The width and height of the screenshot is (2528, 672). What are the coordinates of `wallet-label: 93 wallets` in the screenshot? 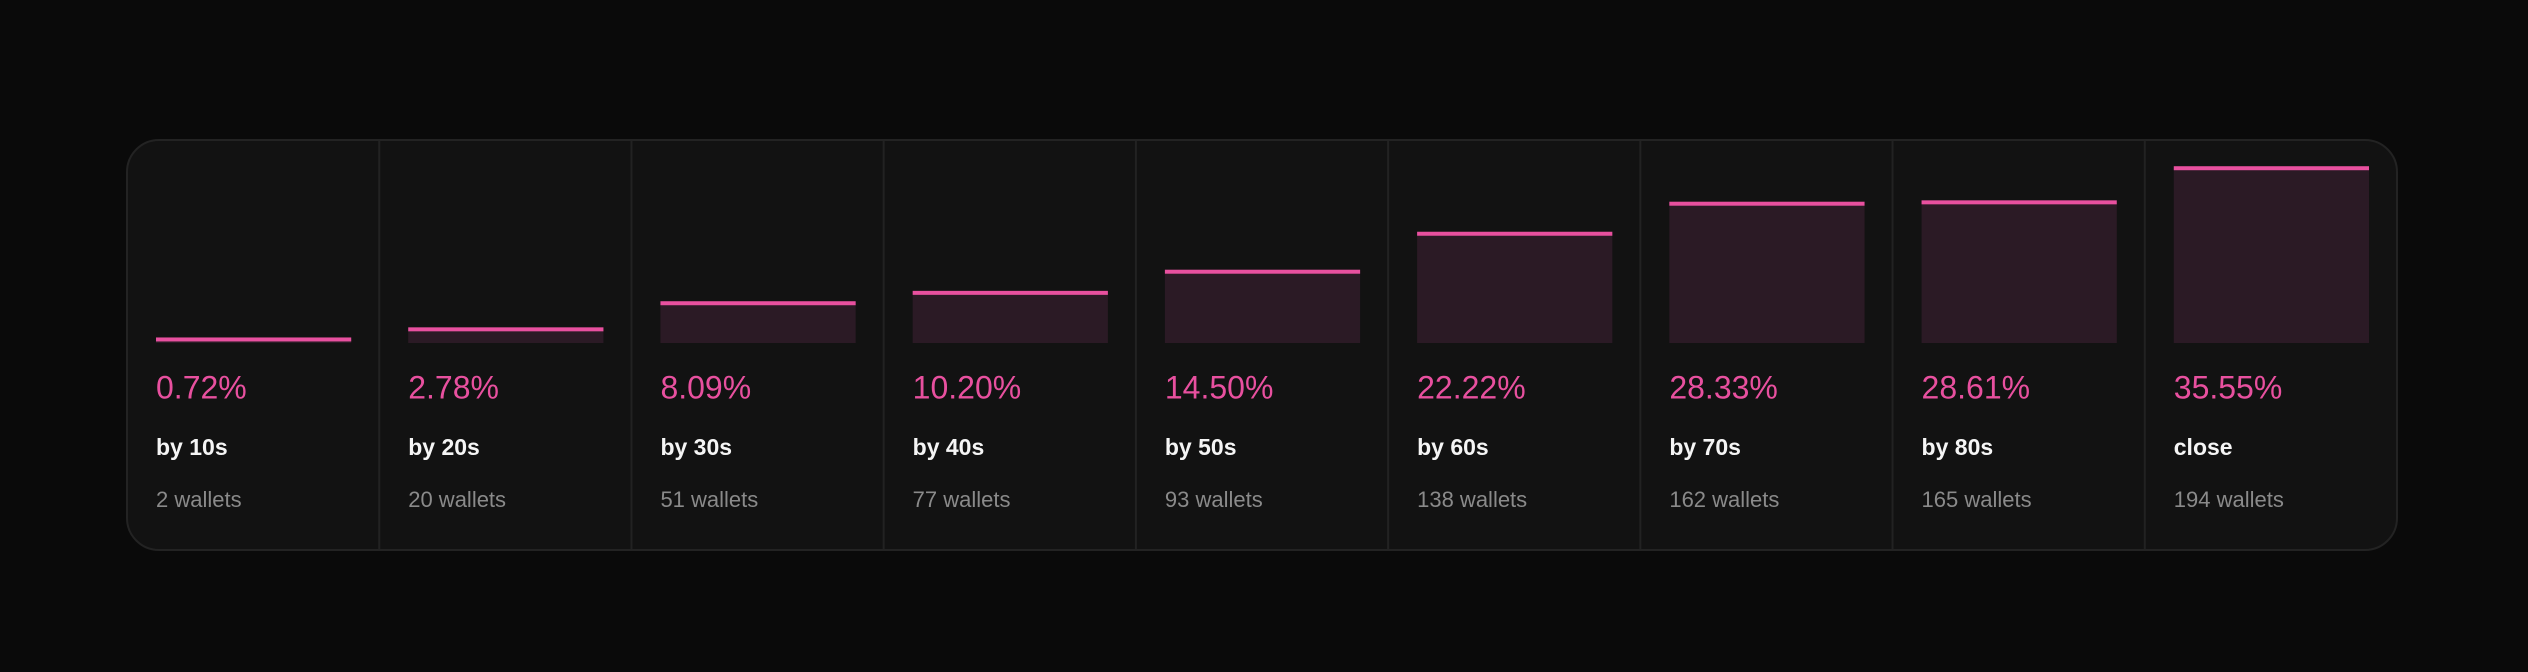 It's located at (1214, 499).